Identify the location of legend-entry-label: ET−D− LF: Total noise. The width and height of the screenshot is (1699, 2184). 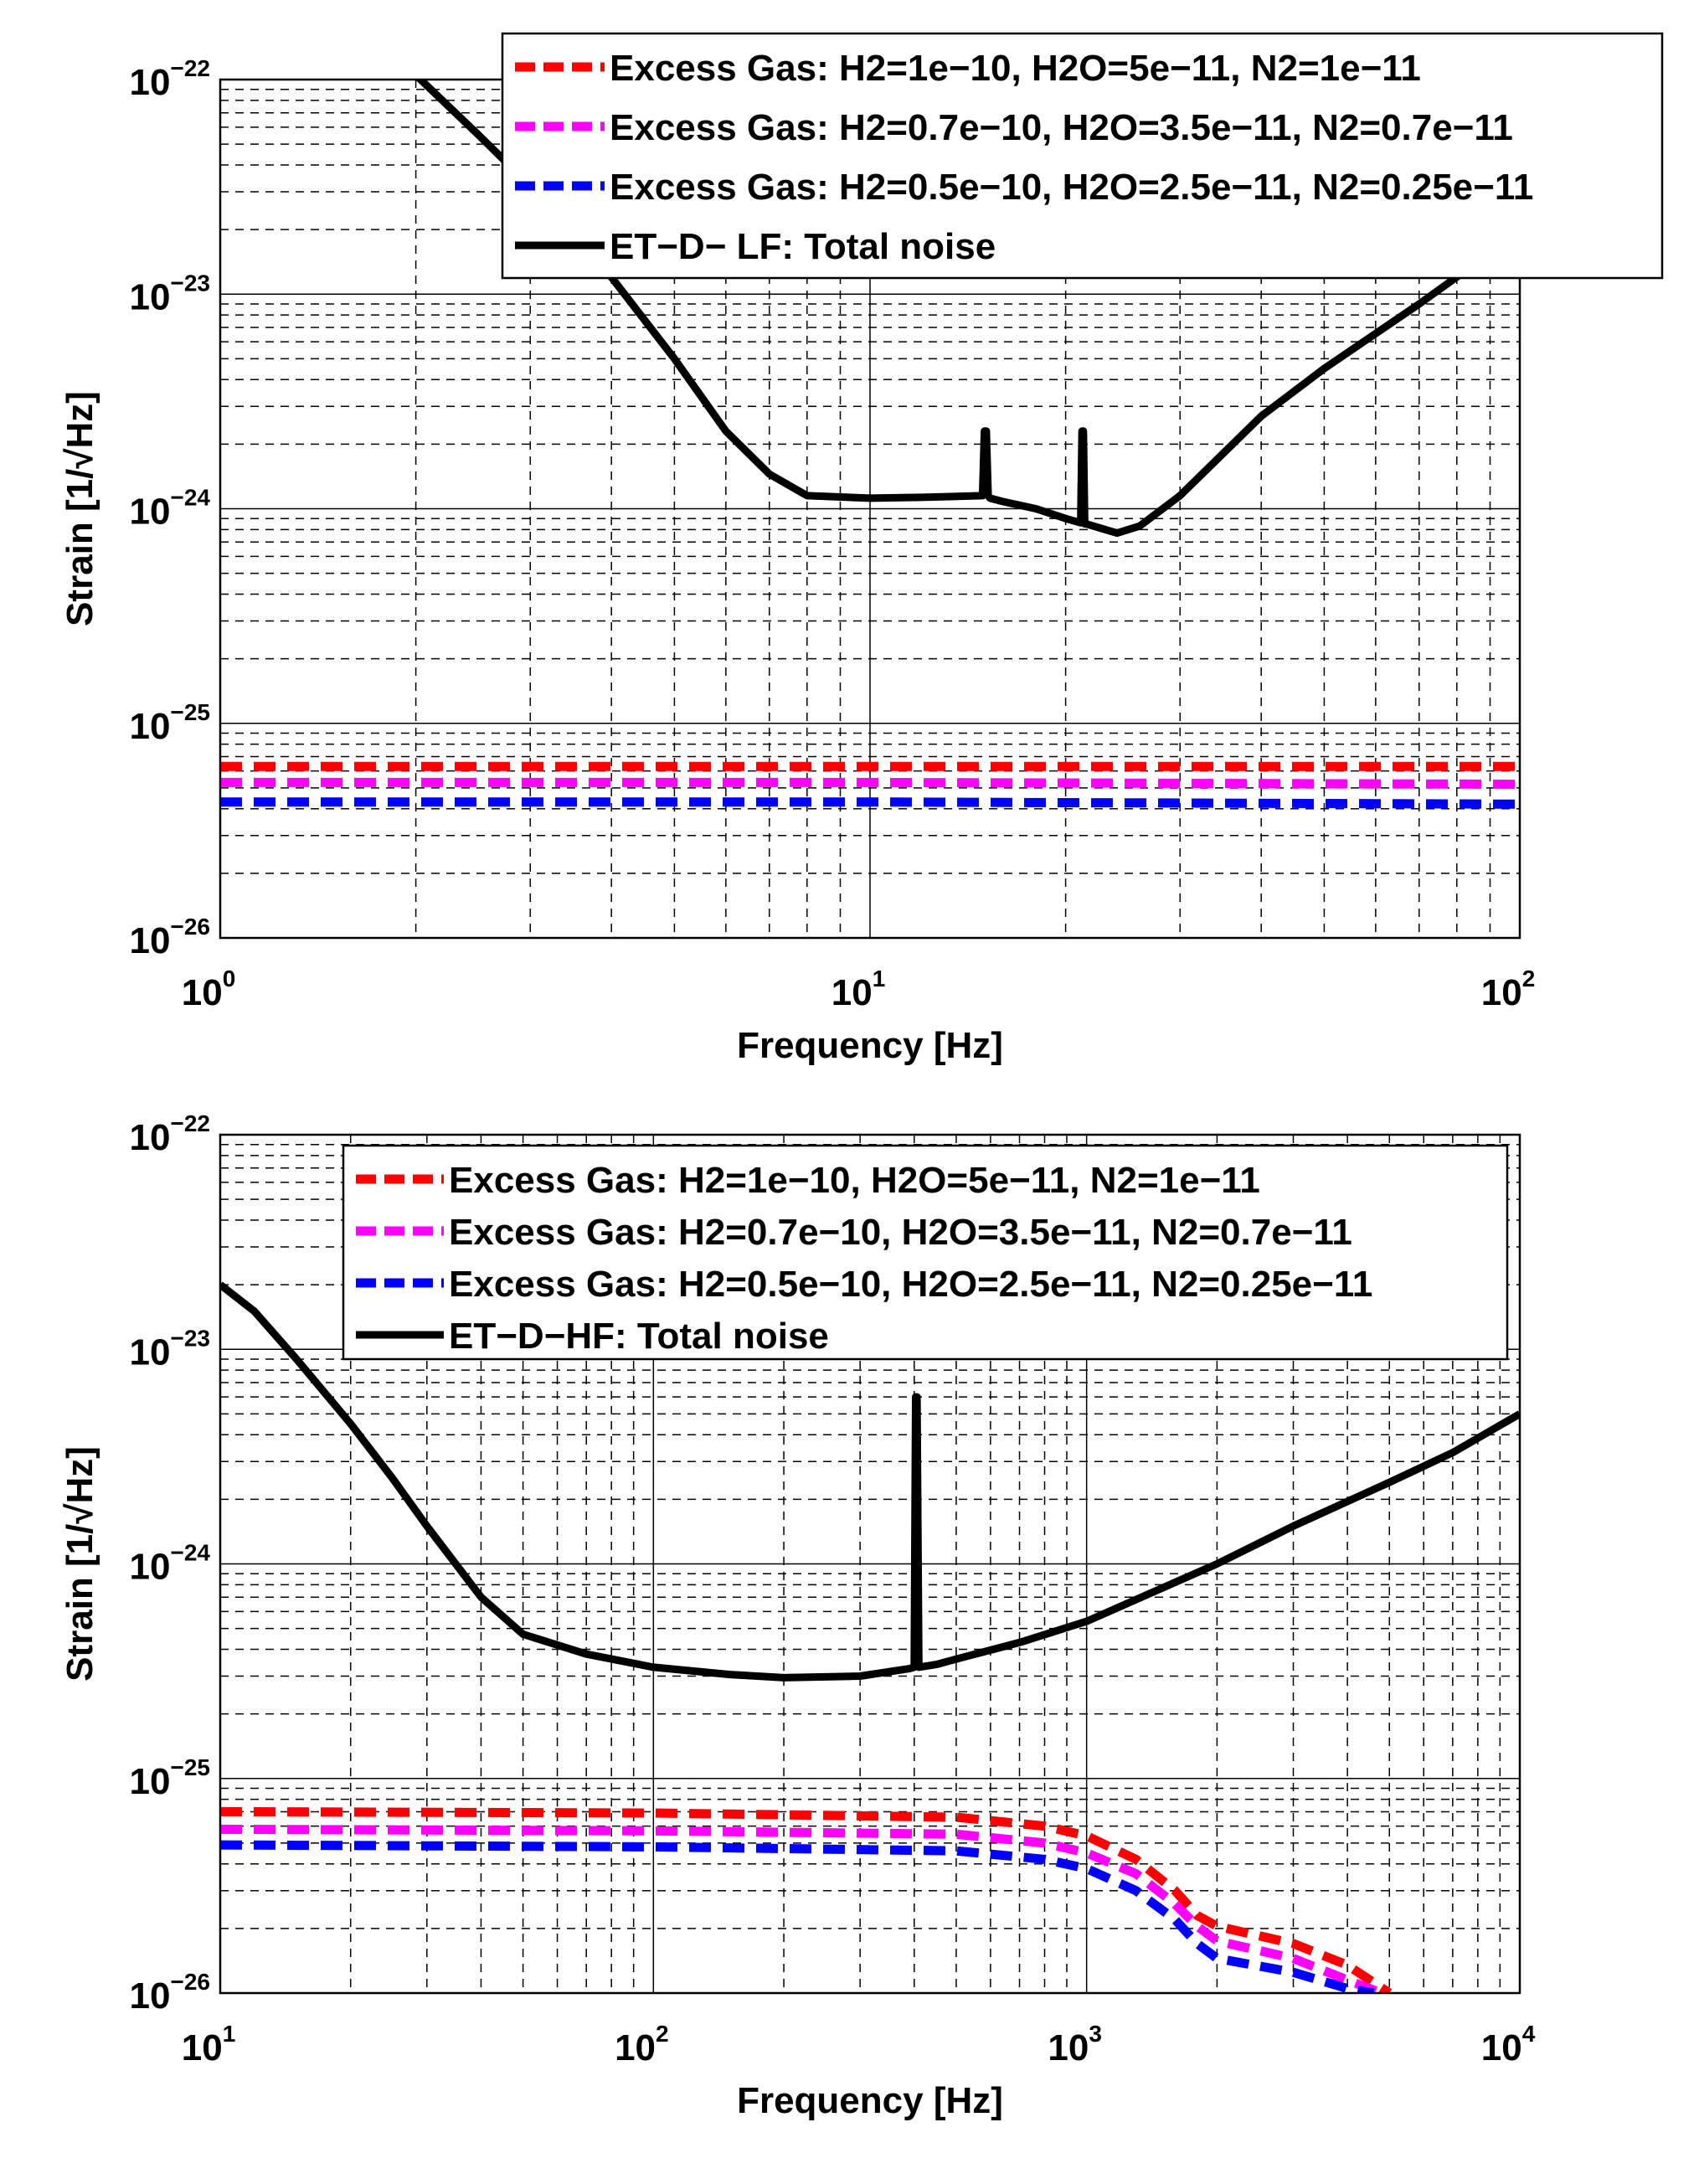
(803, 247).